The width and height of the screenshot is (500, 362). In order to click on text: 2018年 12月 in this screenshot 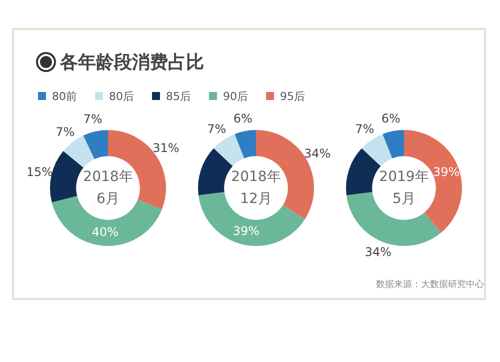, I will do `click(256, 188)`.